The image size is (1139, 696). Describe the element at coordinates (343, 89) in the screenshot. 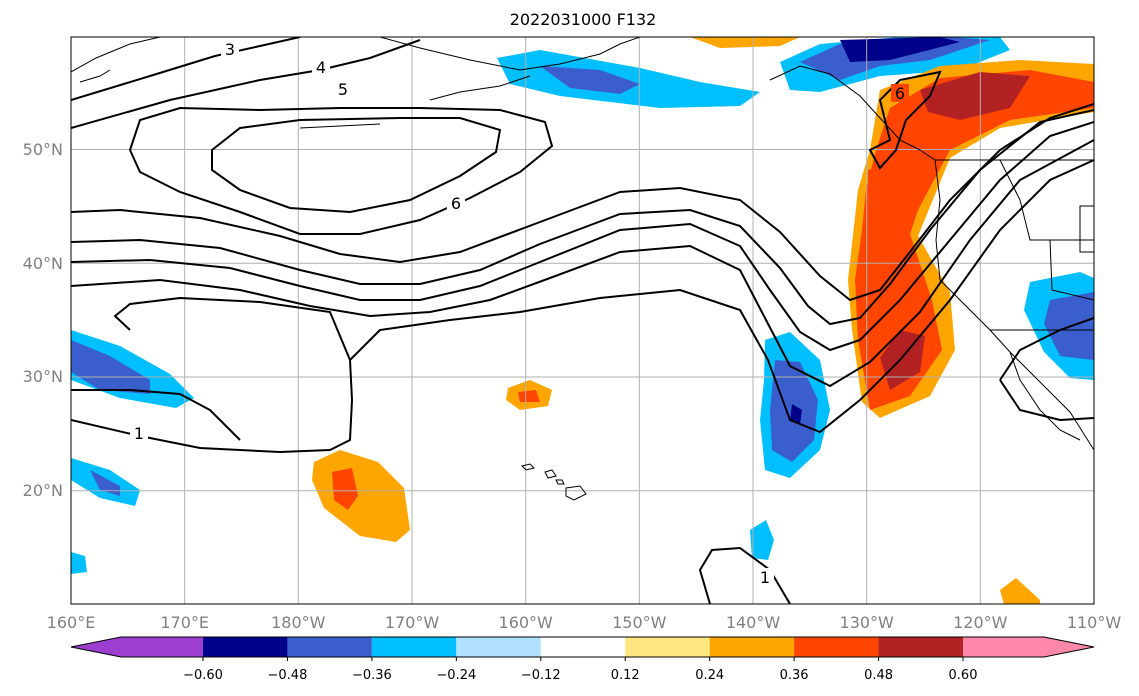

I see `contour-label-5: 5` at that location.